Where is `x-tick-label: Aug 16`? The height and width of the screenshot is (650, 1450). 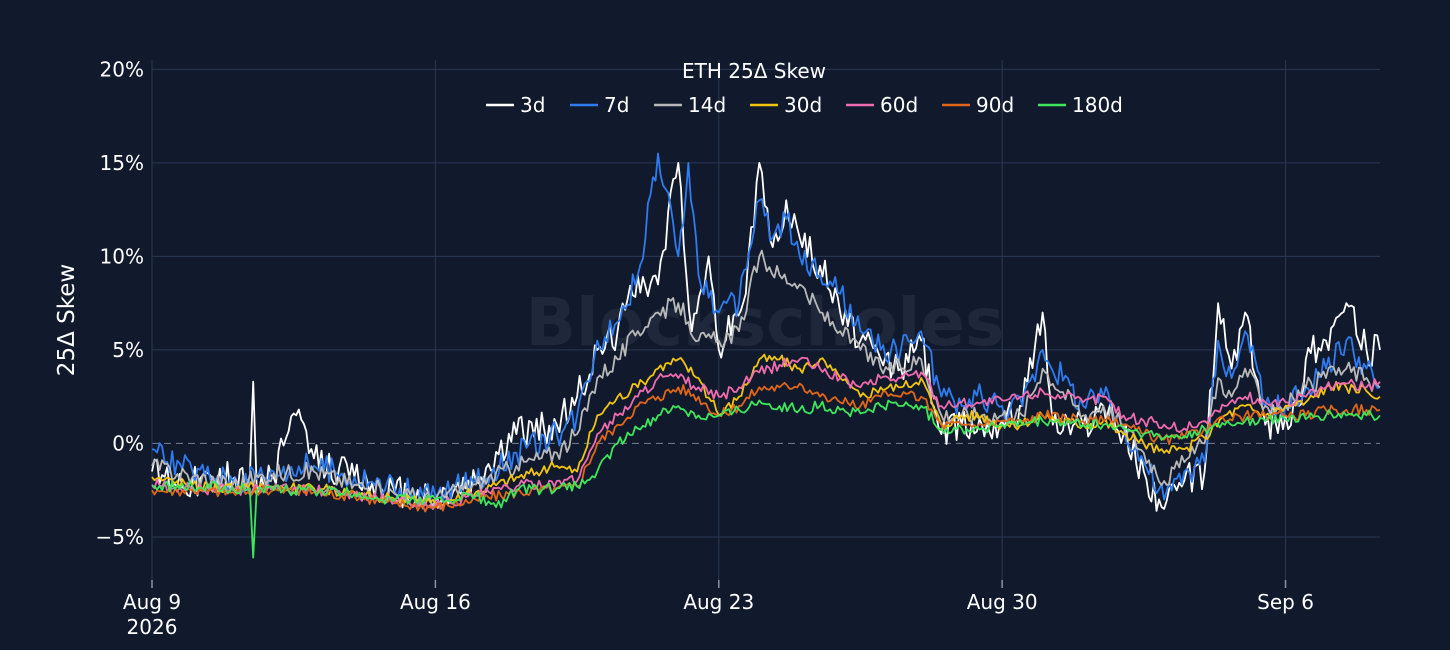
x-tick-label: Aug 16 is located at coordinates (435, 602).